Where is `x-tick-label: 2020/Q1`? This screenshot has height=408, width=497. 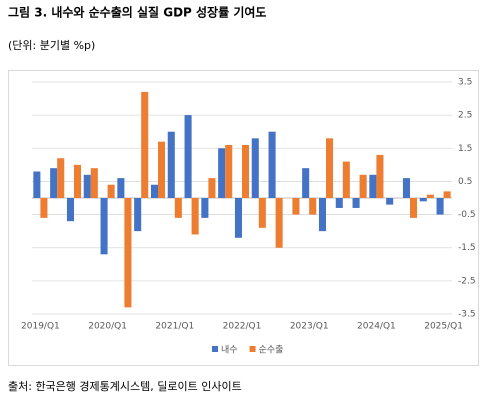
x-tick-label: 2020/Q1 is located at coordinates (107, 327).